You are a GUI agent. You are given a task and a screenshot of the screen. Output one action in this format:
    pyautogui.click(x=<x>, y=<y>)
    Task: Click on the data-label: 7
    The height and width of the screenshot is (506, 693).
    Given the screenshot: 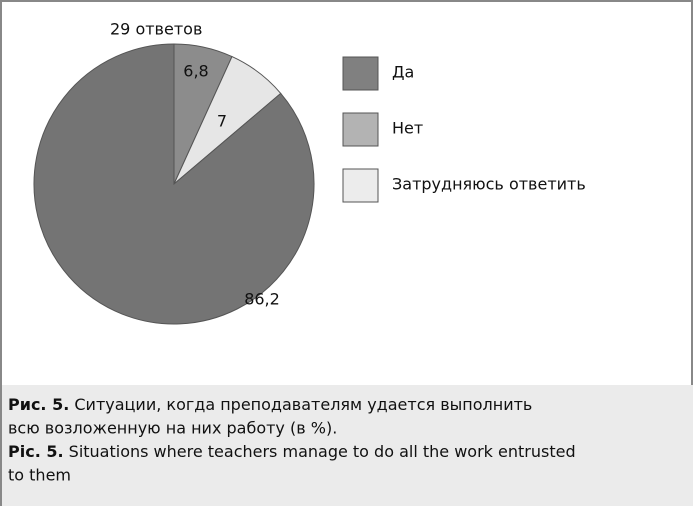 What is the action you would take?
    pyautogui.click(x=222, y=121)
    